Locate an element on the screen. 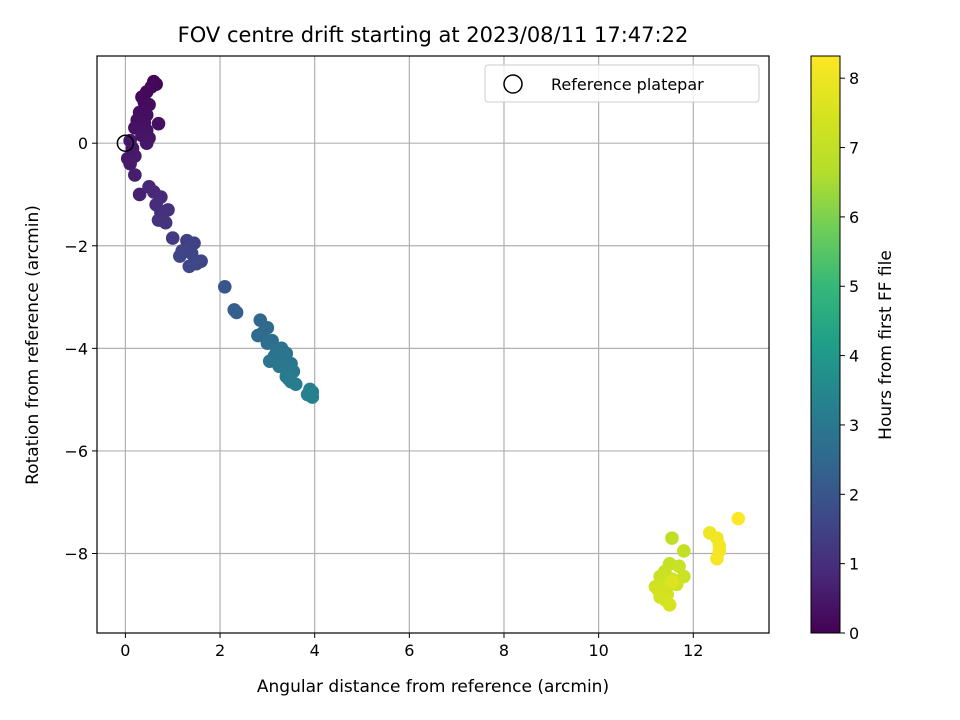  colorbar-tick-label: 2 is located at coordinates (854, 494).